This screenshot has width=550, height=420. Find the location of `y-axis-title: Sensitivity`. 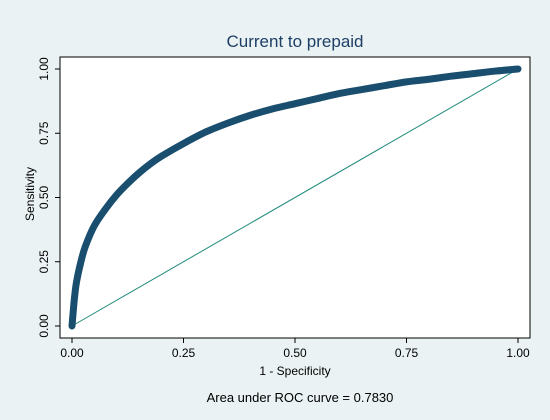

y-axis-title: Sensitivity is located at coordinates (30, 194).